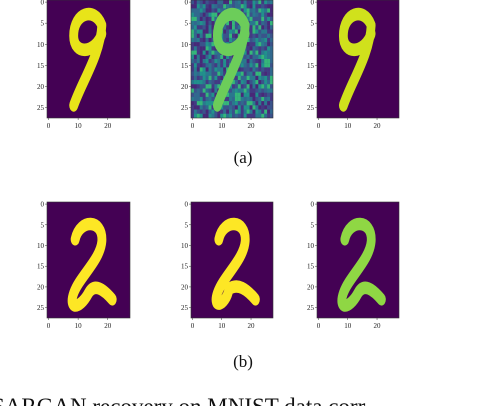 The image size is (484, 406). Describe the element at coordinates (43, 205) in the screenshot. I see `y-tick-label: 0` at that location.